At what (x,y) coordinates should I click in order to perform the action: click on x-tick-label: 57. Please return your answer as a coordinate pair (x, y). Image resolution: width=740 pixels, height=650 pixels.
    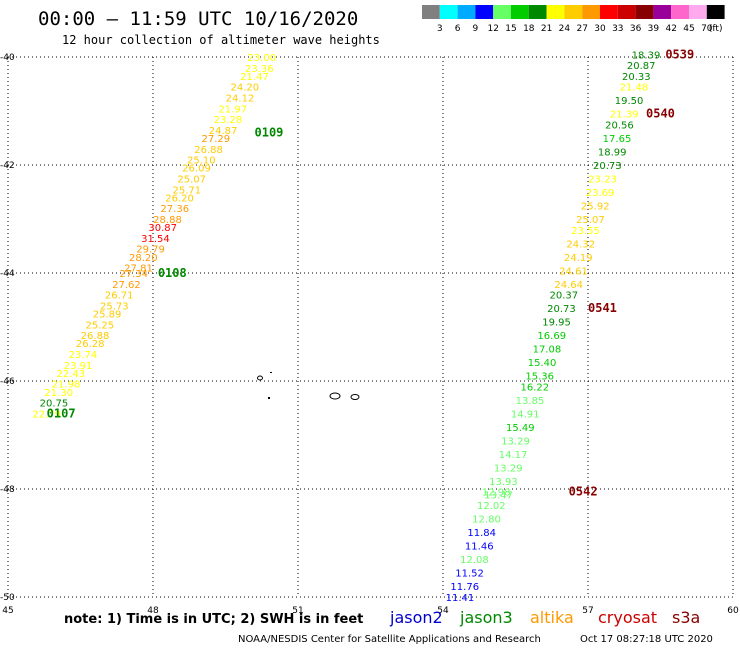
    Looking at the image, I should click on (587, 611).